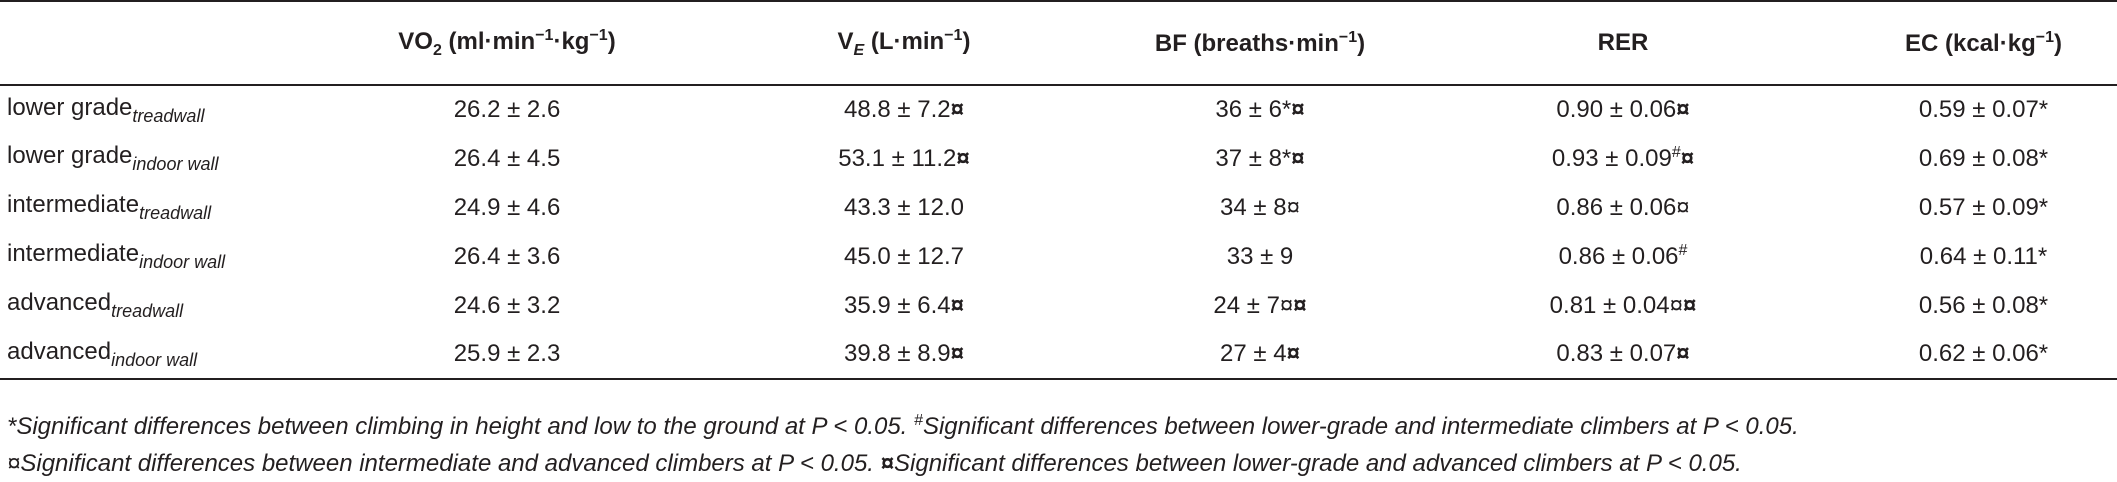  I want to click on row-label: lower gradetreadwall, so click(165, 109).